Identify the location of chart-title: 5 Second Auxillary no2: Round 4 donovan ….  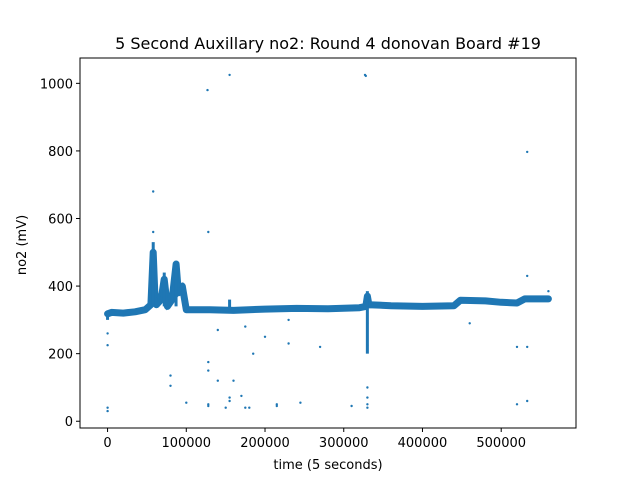
(328, 43).